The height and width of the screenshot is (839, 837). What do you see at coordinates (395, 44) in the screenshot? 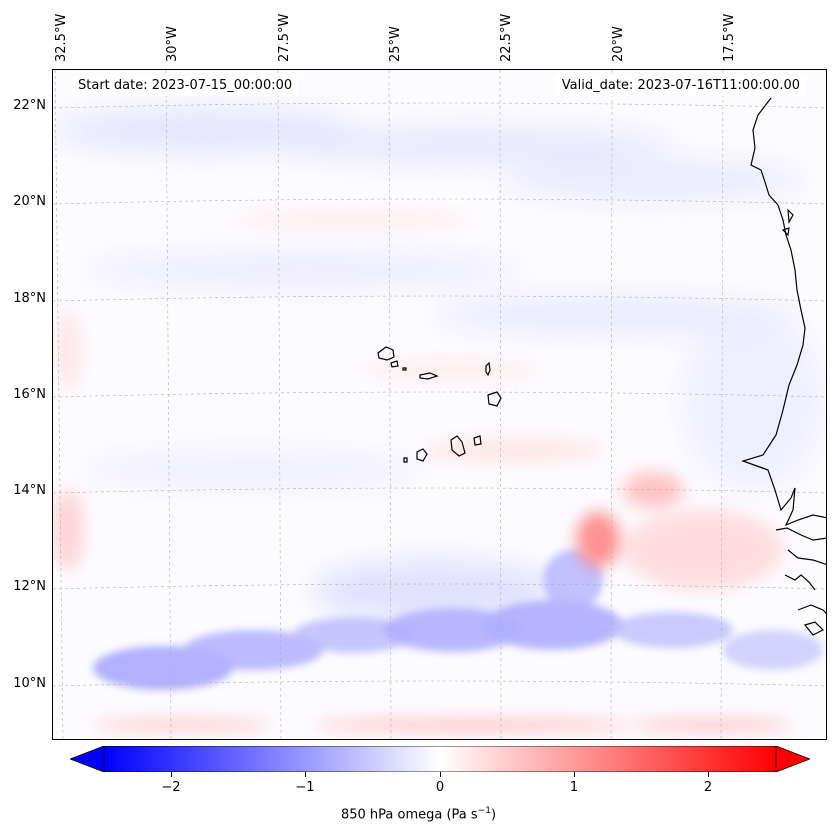
I see `lon-label-25w: 25°W` at bounding box center [395, 44].